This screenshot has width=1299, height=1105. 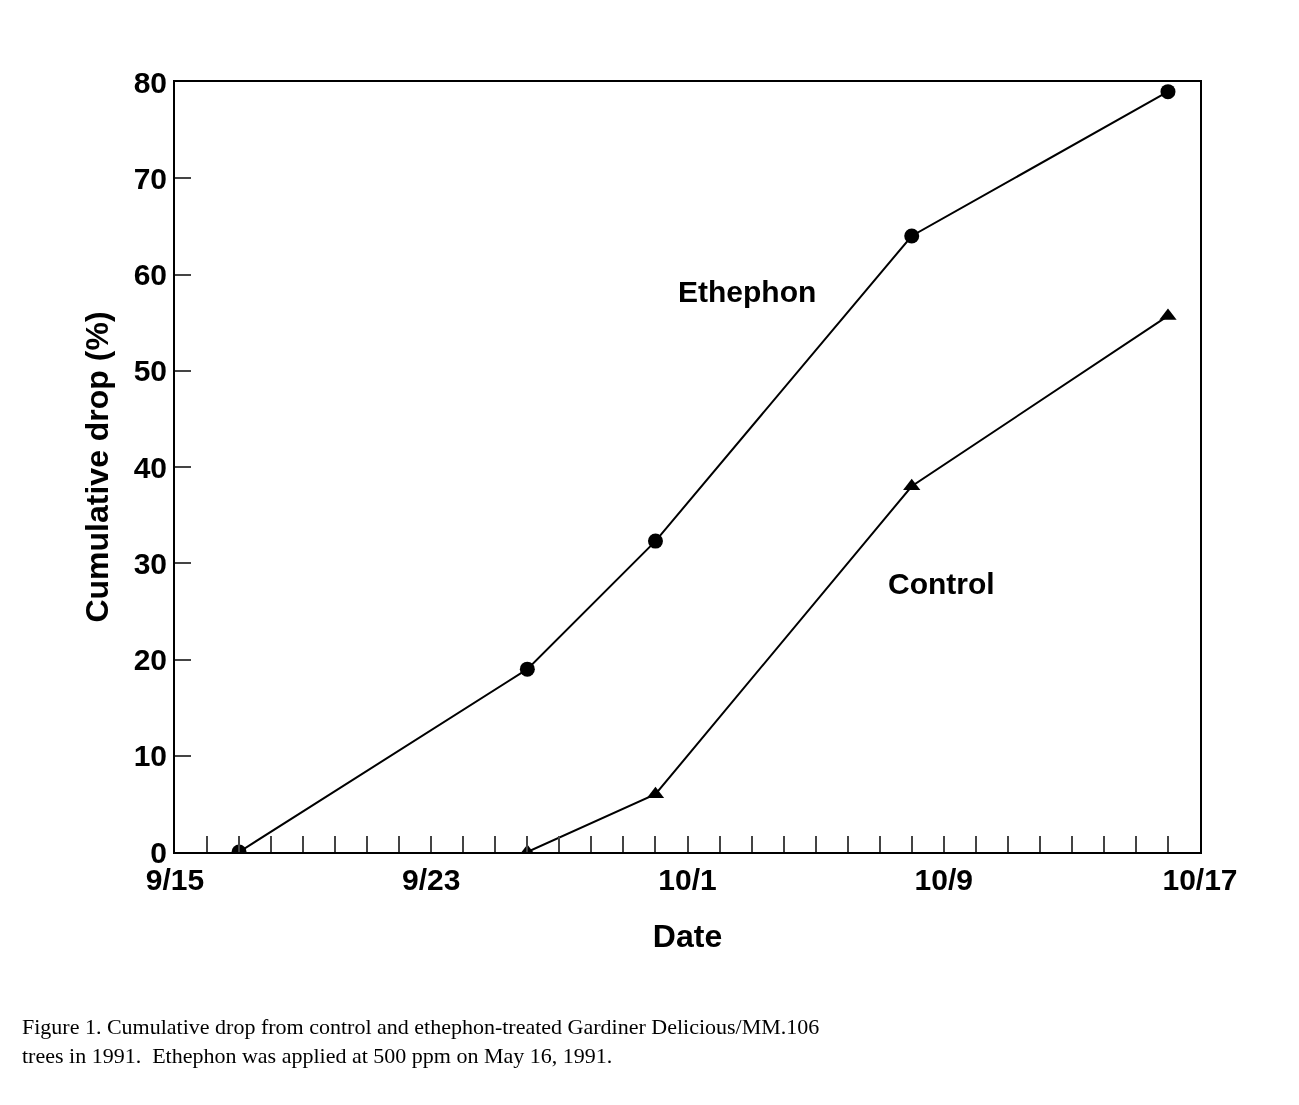 I want to click on caption: Figure 1. Cumulative drop from control and ethephon-treated Gardiner Delicious/MM.106 trees in 1991. Ethephon was applied at 500 ppm on May 16, 1991., so click(x=421, y=1041).